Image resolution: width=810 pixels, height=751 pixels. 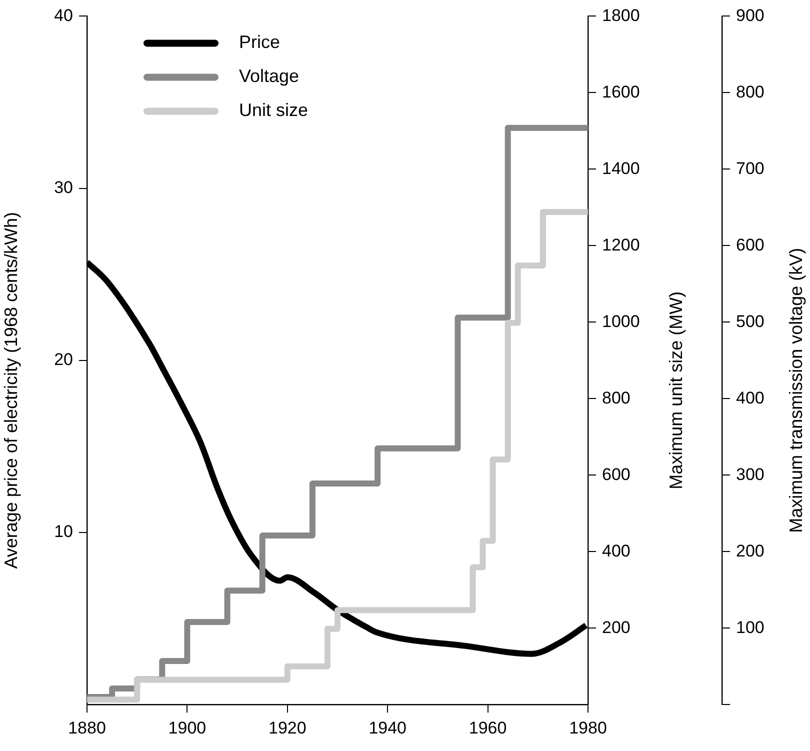 What do you see at coordinates (676, 390) in the screenshot?
I see `y2-axis-title: Maximum unit size (MW)` at bounding box center [676, 390].